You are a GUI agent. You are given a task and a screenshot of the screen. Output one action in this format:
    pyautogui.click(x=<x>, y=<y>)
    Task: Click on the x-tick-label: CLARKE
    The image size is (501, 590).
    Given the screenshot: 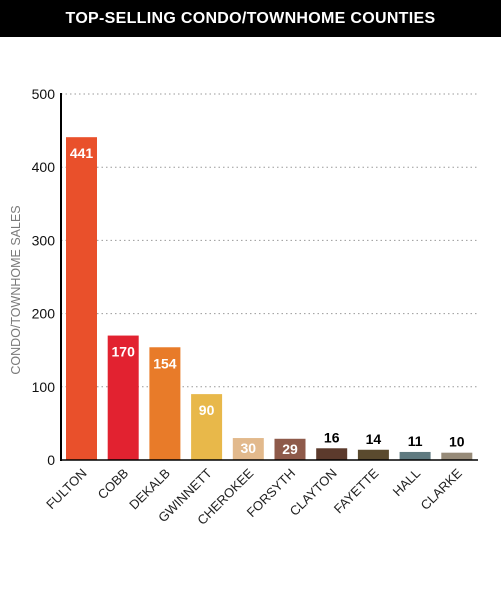 What is the action you would take?
    pyautogui.click(x=442, y=489)
    